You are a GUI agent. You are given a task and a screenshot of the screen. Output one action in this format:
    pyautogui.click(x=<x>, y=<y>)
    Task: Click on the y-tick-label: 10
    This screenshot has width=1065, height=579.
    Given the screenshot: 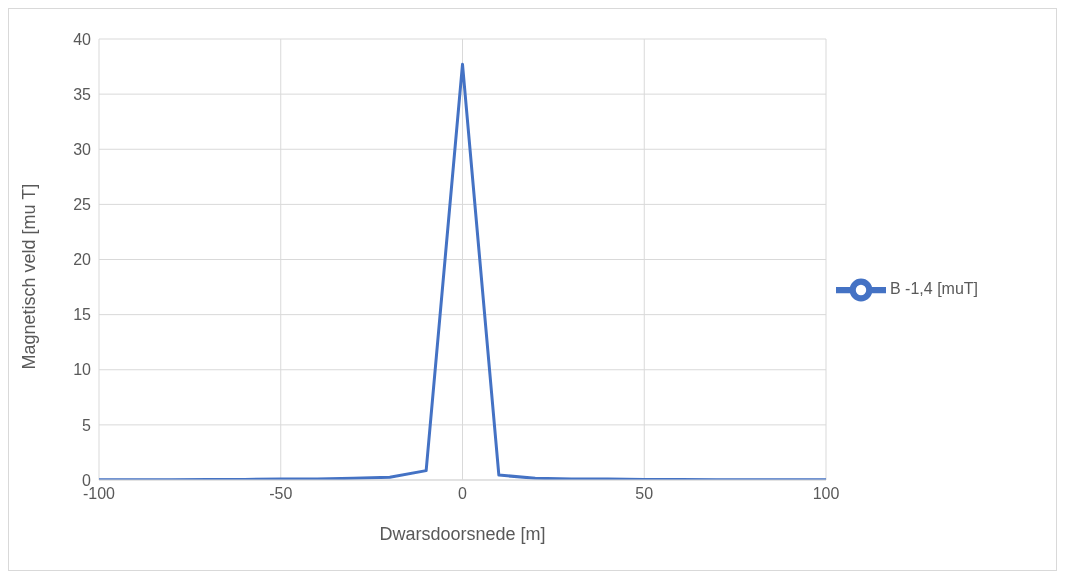 What is the action you would take?
    pyautogui.click(x=82, y=370)
    